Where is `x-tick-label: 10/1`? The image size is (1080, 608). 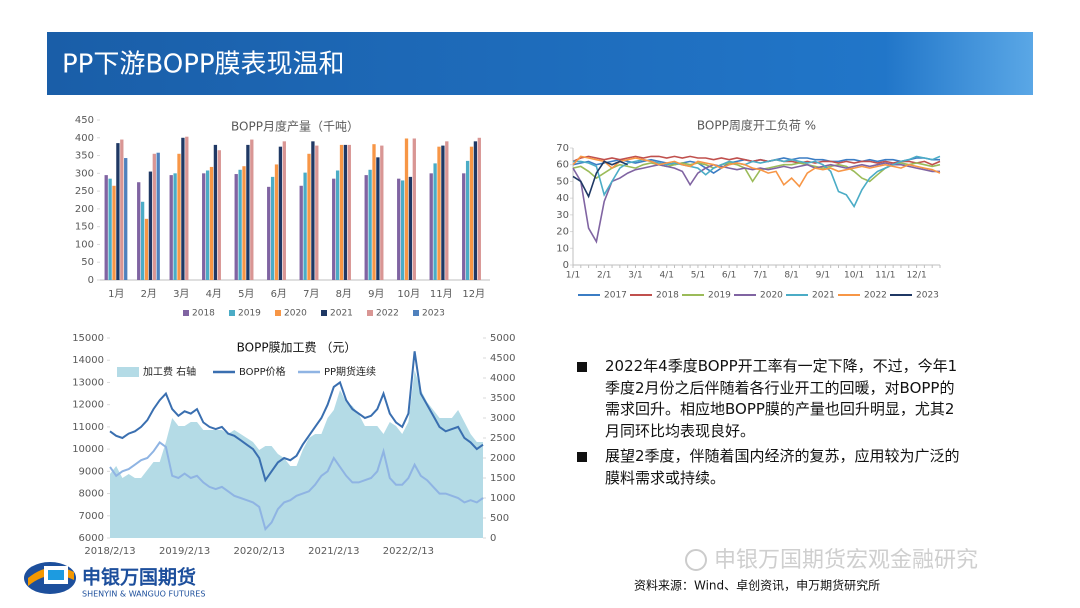
x-tick-label: 10/1 is located at coordinates (854, 276).